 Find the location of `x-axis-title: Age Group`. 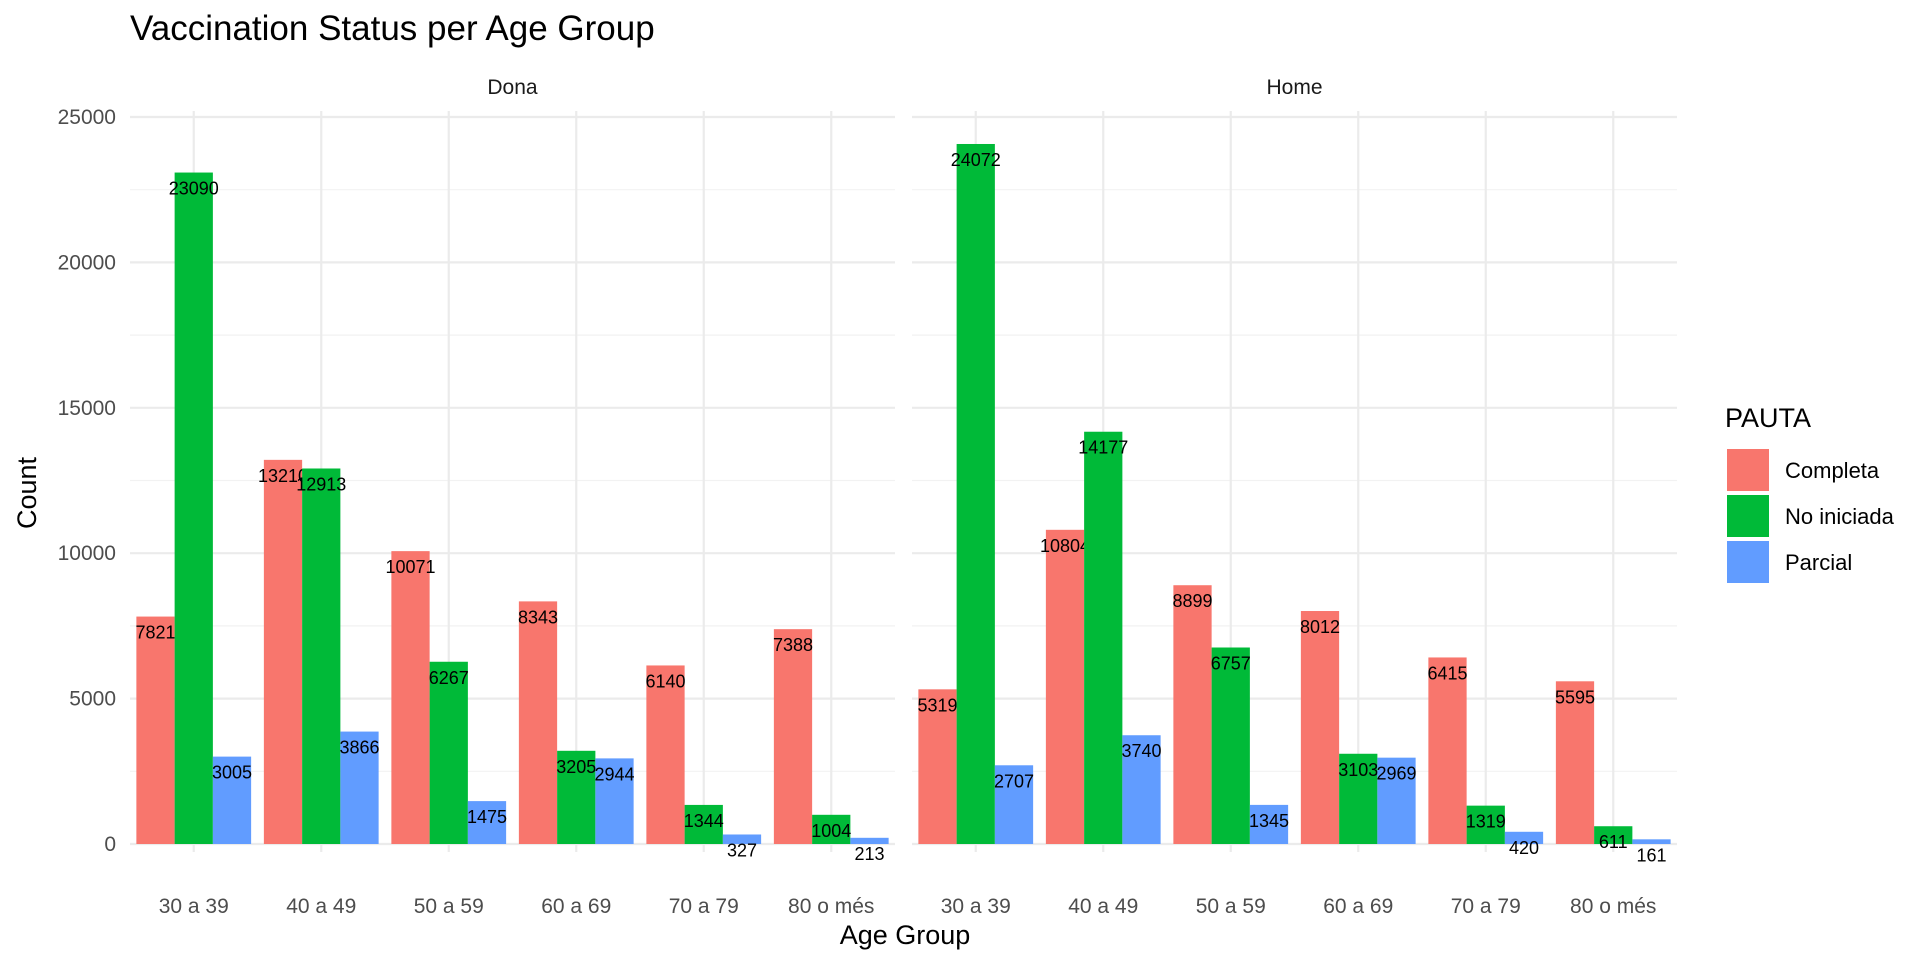

x-axis-title: Age Group is located at coordinates (905, 935).